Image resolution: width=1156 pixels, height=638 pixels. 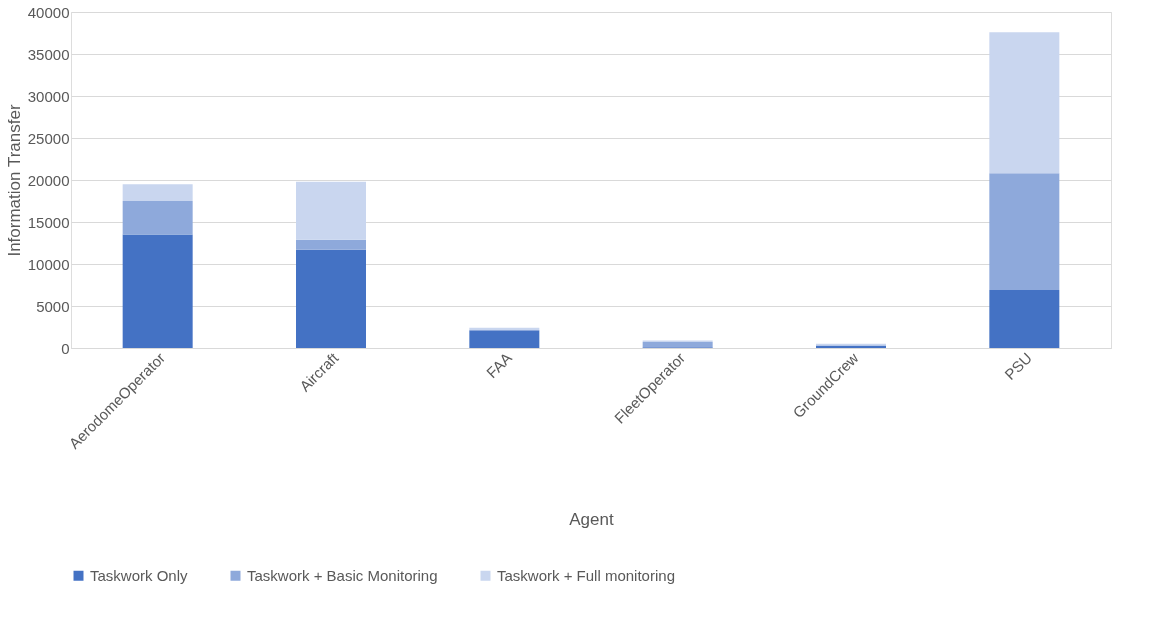 What do you see at coordinates (342, 575) in the screenshot?
I see `legend-label: Taskwork + Basic Monitoring` at bounding box center [342, 575].